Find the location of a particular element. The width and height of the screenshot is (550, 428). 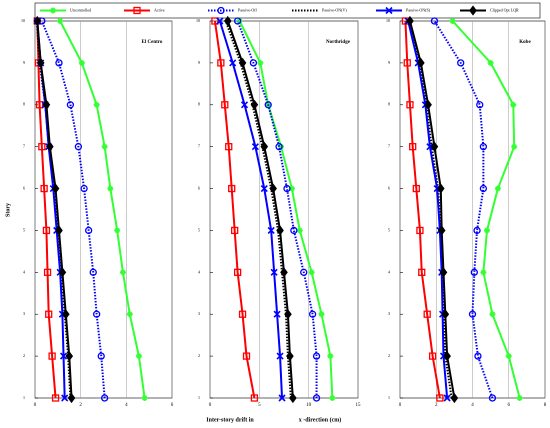

y-tick-label: 1 is located at coordinates (24, 397).